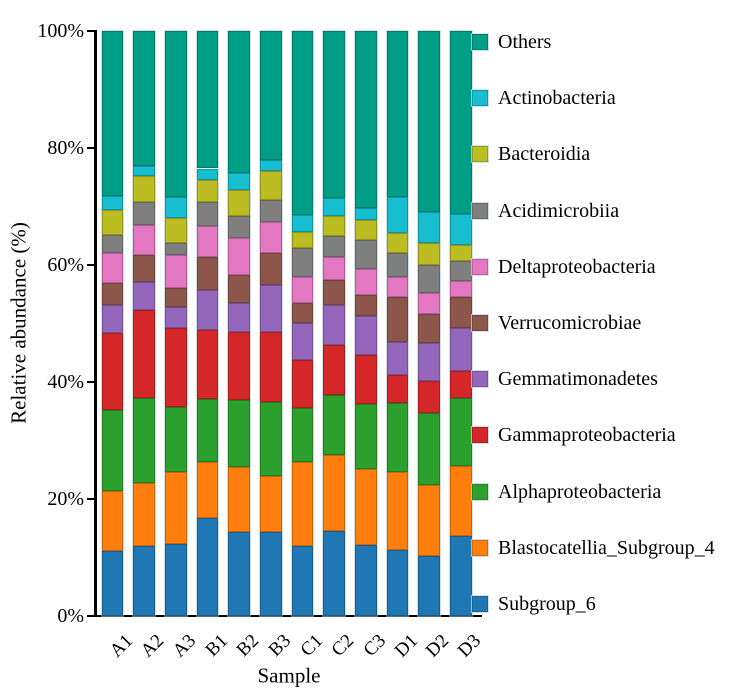 This screenshot has height=698, width=750. I want to click on legend-label-Acidimicrobiia: Acidimicrobiia, so click(559, 210).